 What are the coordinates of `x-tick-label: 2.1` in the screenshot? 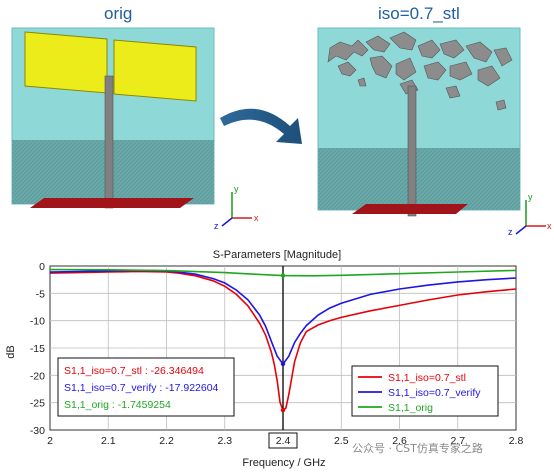 It's located at (108, 441).